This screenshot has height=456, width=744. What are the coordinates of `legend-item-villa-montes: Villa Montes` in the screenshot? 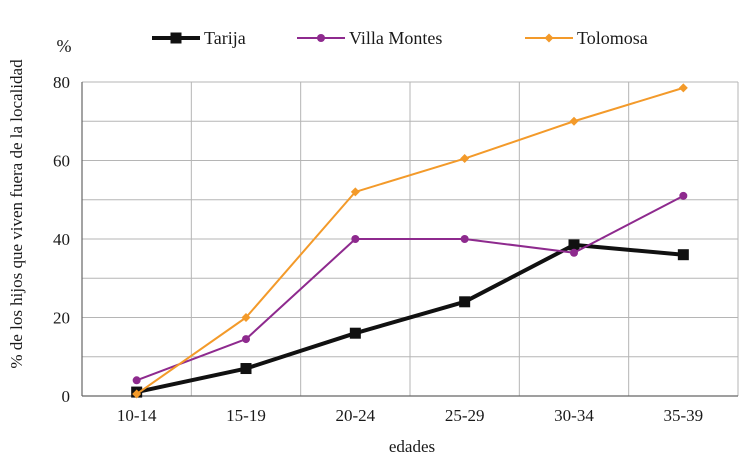 It's located at (369, 38).